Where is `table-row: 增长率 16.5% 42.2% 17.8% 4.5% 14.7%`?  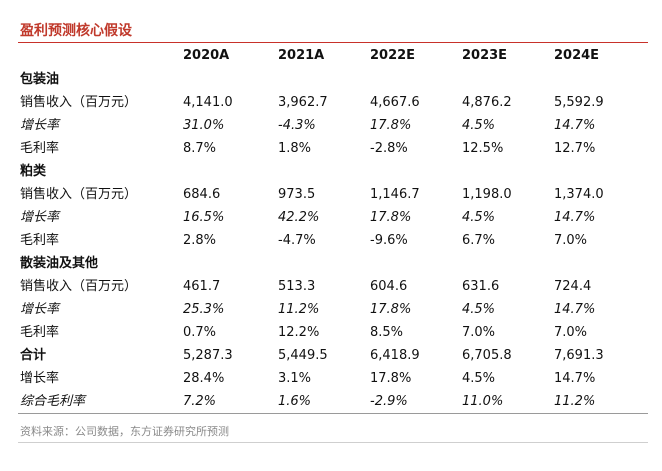 table-row: 增长率 16.5% 42.2% 17.8% 4.5% 14.7% is located at coordinates (333, 217).